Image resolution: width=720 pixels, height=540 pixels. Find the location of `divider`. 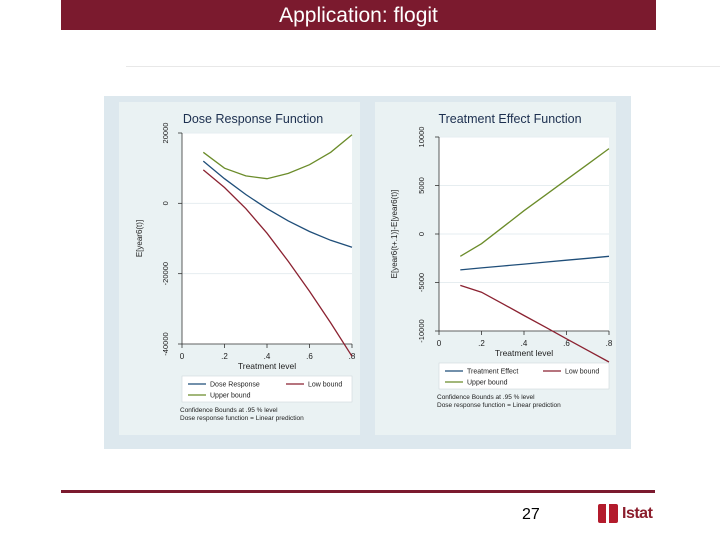

divider is located at coordinates (423, 66).